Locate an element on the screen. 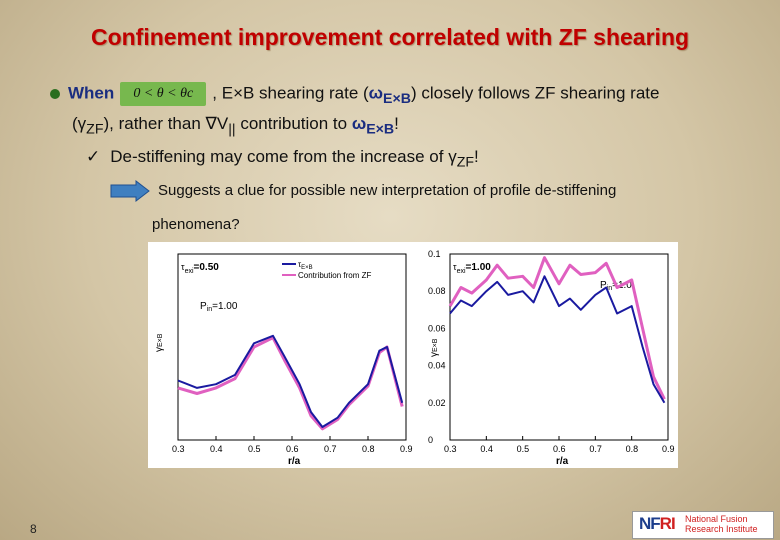 The image size is (780, 540). right-x-ticks: 0.3 0.4 0.5 0.6 0.7 0.8 0.9 is located at coordinates (559, 445).